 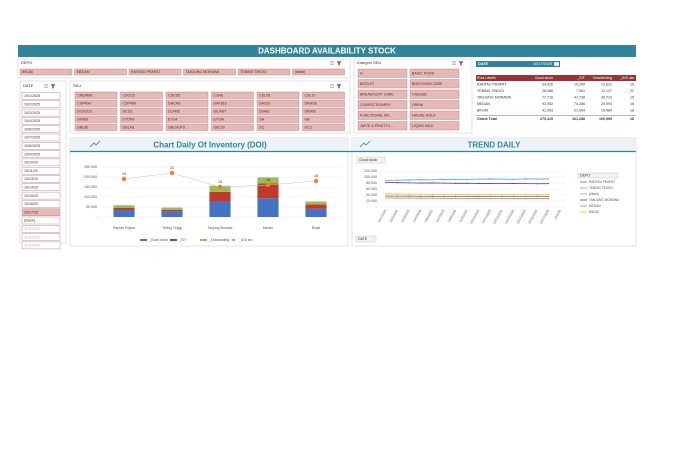 I want to click on slicer-label: Kategori SKU, so click(x=369, y=62).